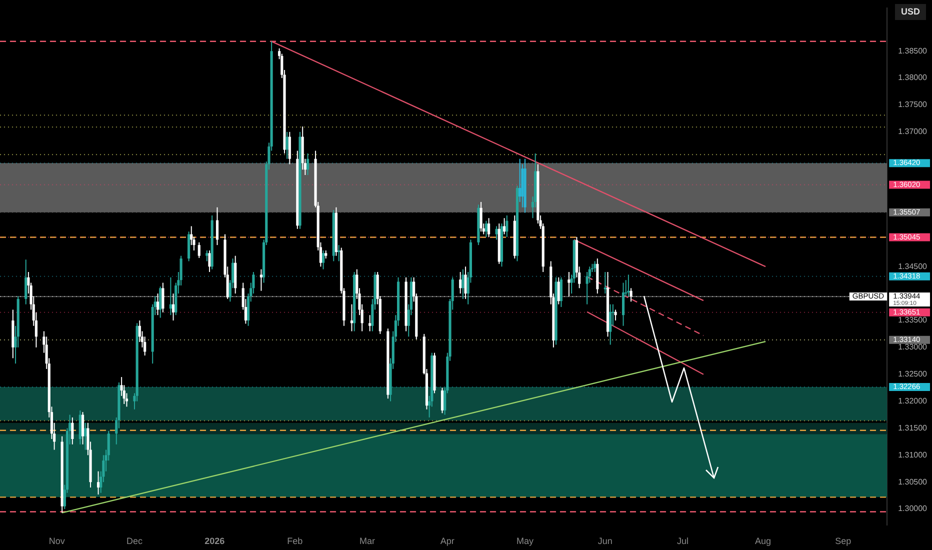 This screenshot has width=932, height=550. Describe the element at coordinates (134, 541) in the screenshot. I see `x-tick-label: Dec` at that location.